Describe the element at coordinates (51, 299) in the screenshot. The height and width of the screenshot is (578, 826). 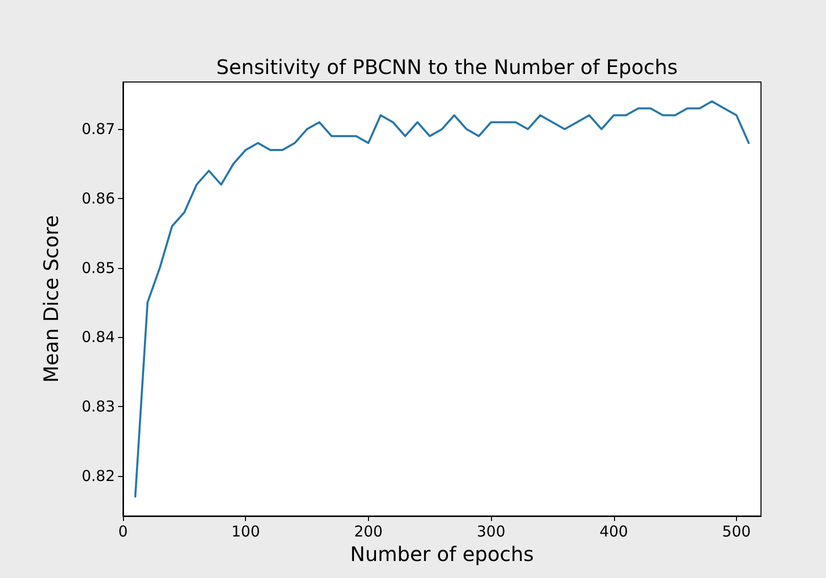
I see `y-axis-title: Mean Dice Score` at that location.